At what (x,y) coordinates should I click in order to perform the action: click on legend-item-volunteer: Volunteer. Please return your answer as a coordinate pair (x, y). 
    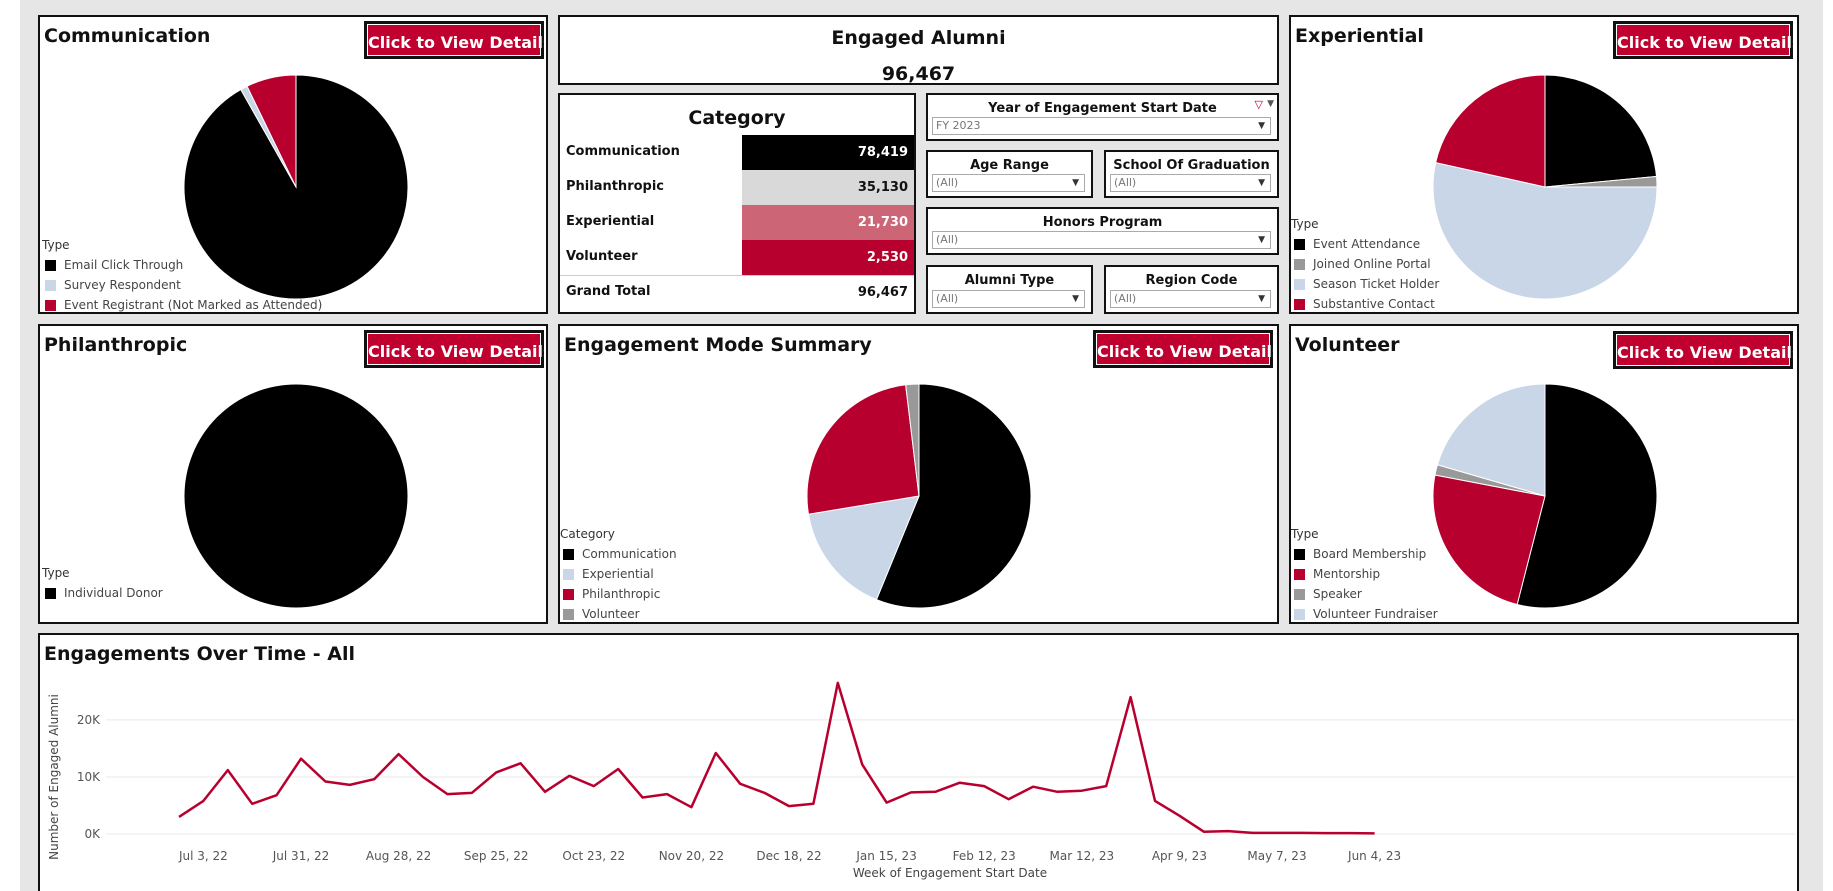
    Looking at the image, I should click on (618, 613).